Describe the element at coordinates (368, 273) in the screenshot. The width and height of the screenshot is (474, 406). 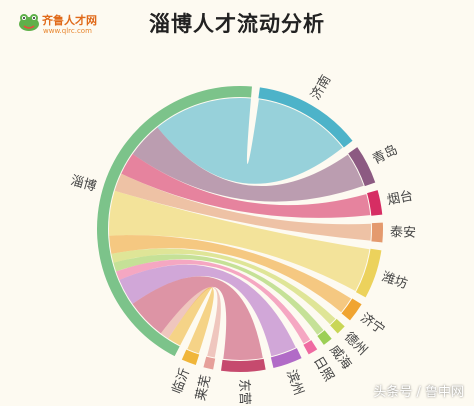
I see `arc-潍坊` at that location.